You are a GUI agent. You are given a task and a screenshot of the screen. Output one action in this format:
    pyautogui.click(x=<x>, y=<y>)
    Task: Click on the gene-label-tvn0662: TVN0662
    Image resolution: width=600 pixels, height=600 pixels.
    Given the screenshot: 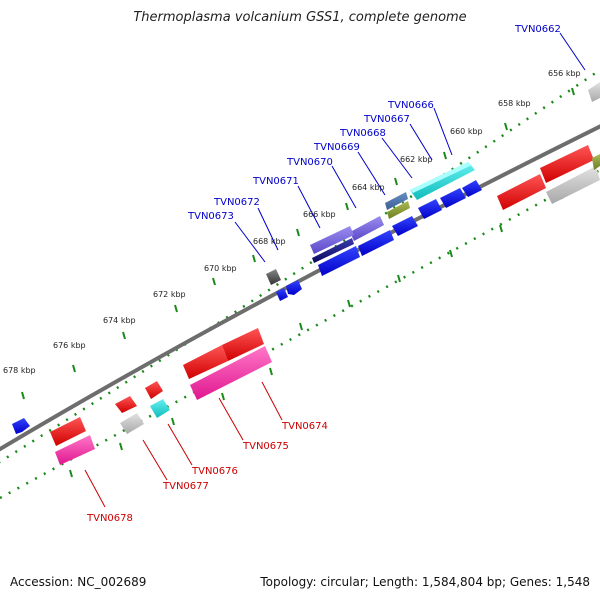 What is the action you would take?
    pyautogui.click(x=537, y=29)
    